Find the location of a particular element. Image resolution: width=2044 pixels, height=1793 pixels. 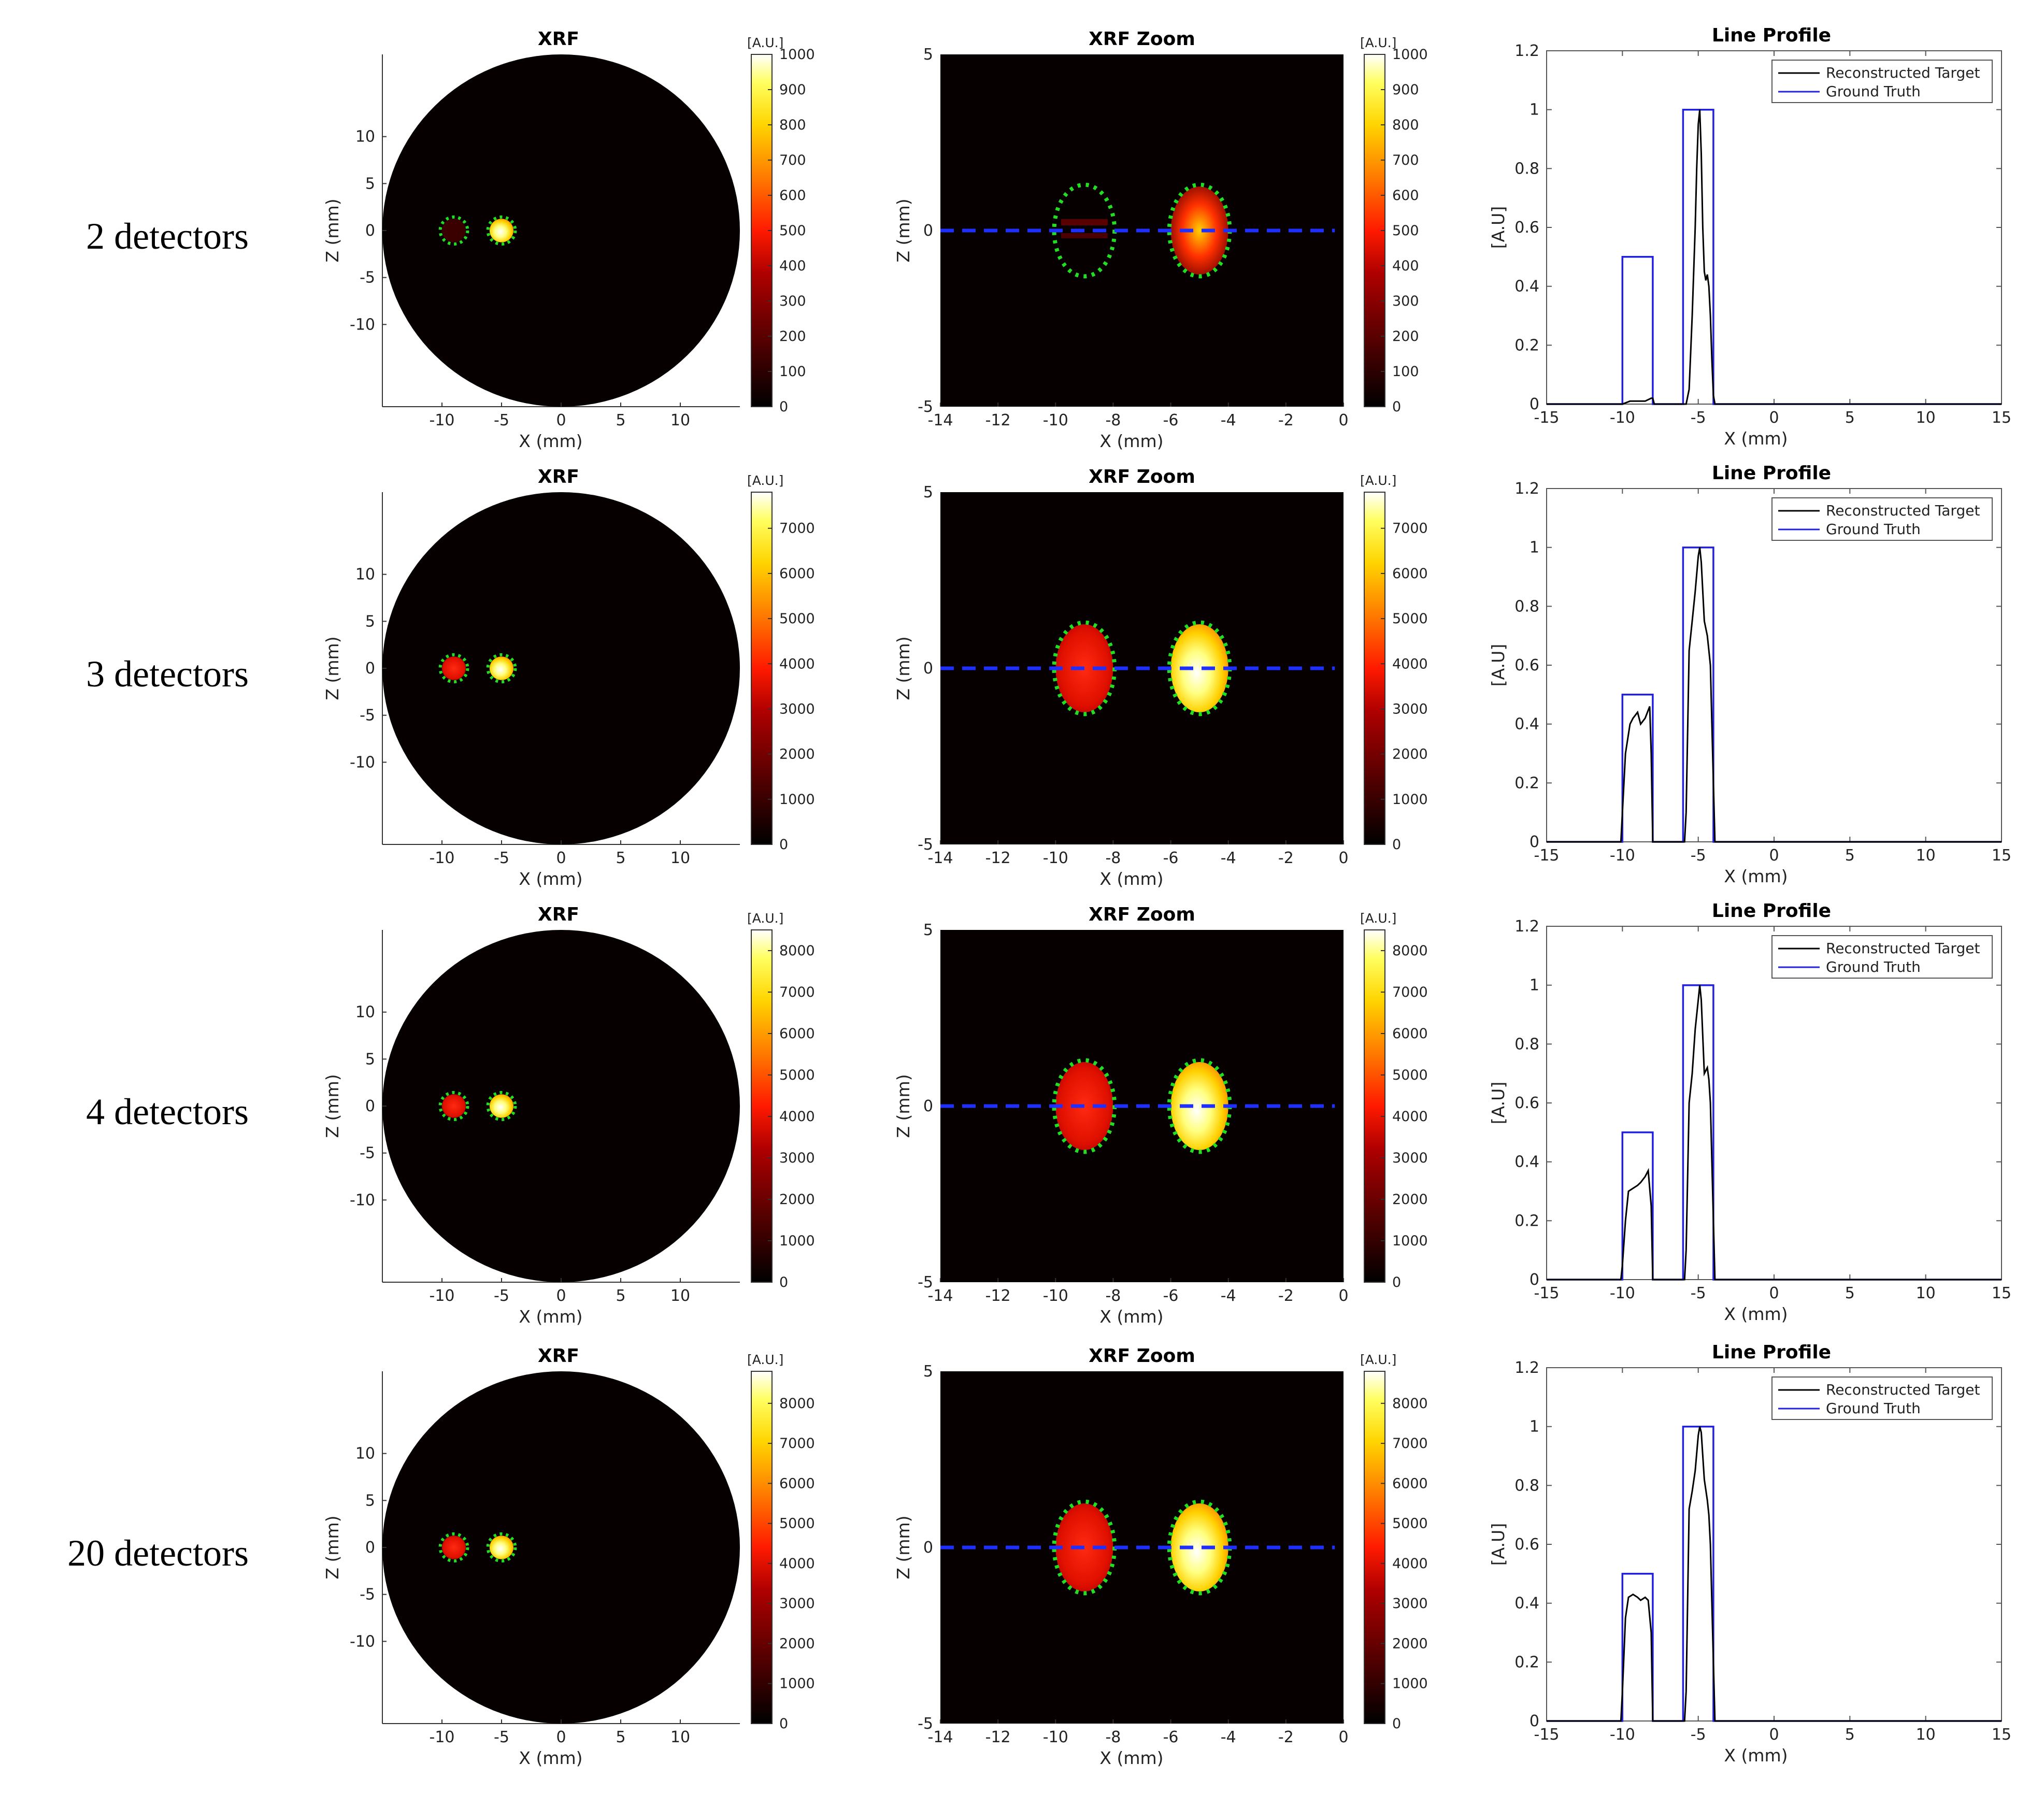

zoom-y-tick-label: -5 is located at coordinates (925, 845).